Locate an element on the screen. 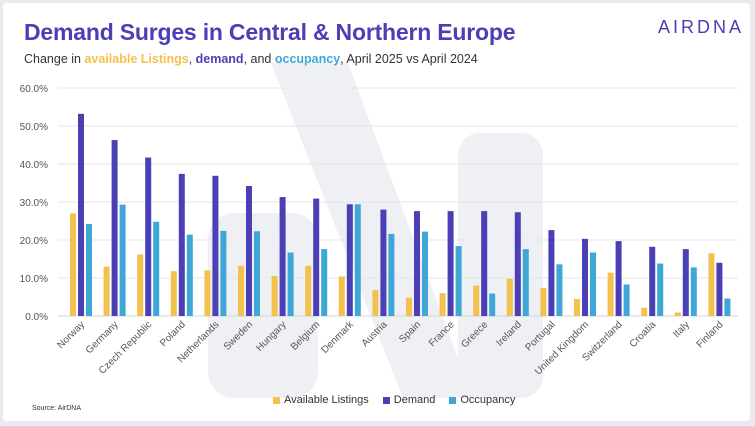 The image size is (755, 426). bar-listings: Norway — Available Listings: 27% is located at coordinates (73, 264).